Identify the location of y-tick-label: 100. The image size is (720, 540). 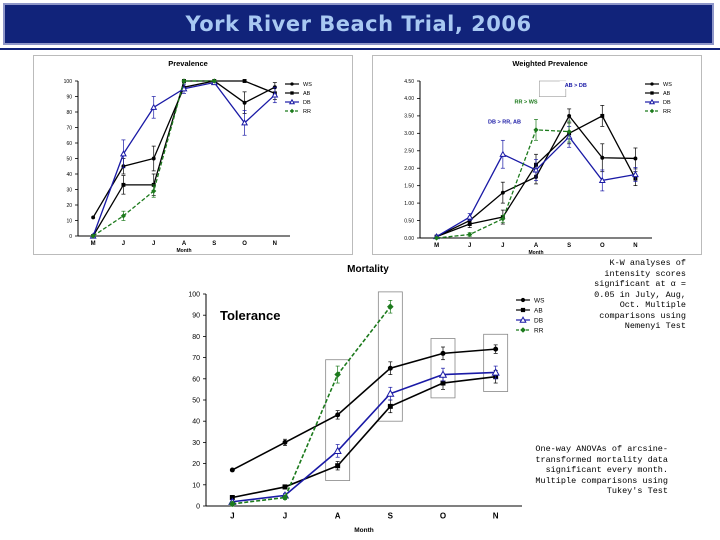
(194, 294).